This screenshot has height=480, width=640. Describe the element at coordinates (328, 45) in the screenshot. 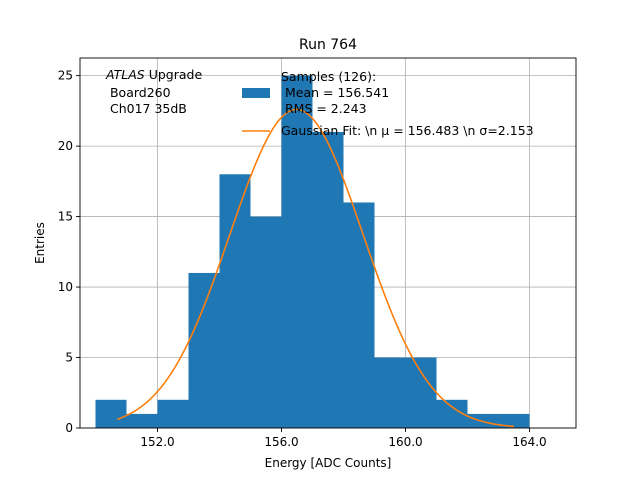

I see `chart-title: Run 764` at that location.